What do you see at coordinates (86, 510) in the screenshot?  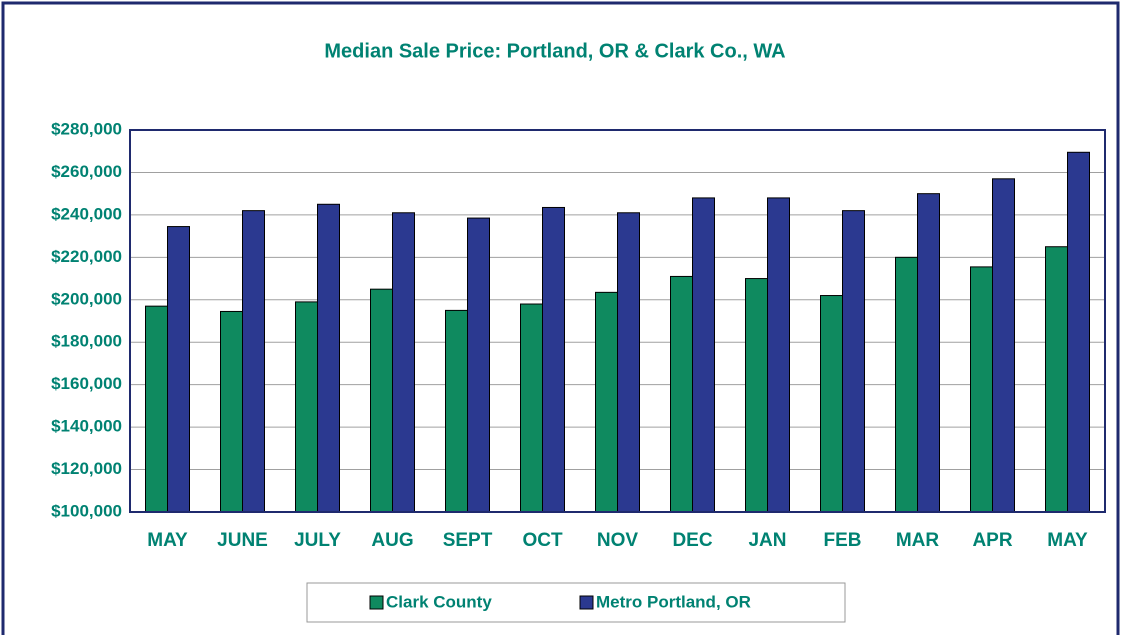 I see `y-tick-label: $100,000` at bounding box center [86, 510].